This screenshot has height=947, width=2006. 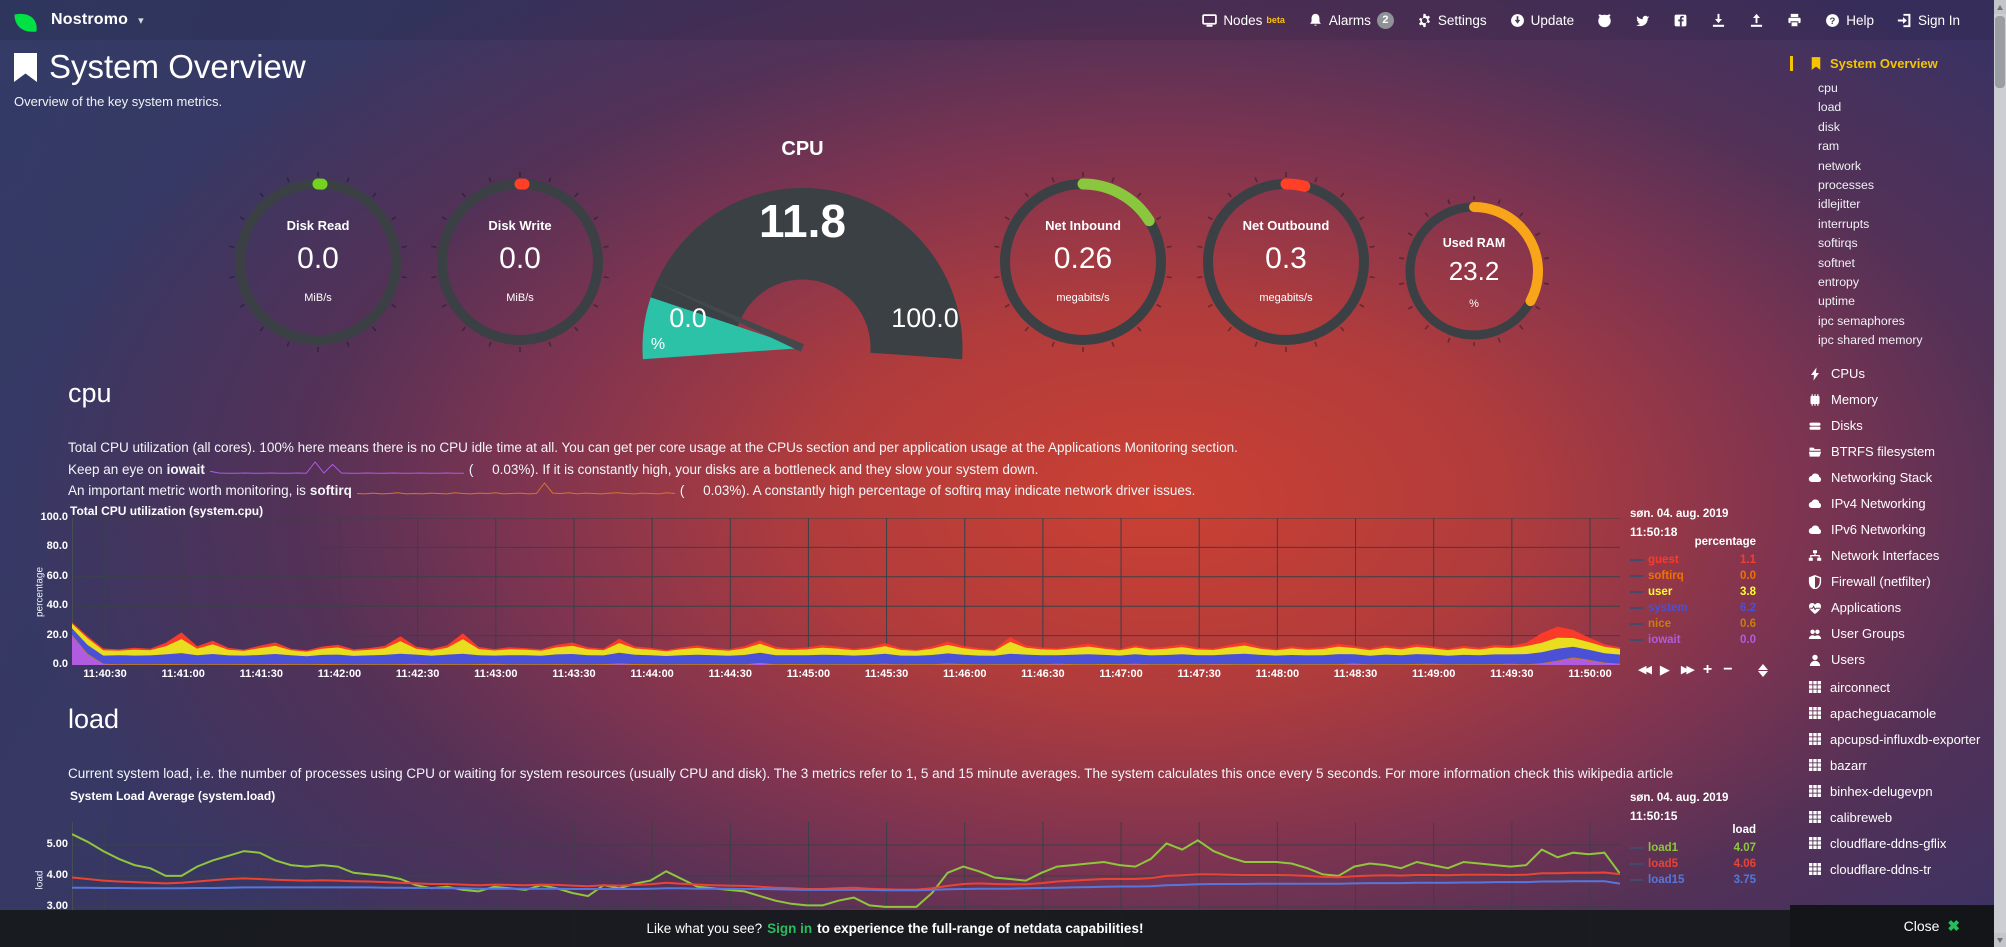 What do you see at coordinates (1728, 669) in the screenshot?
I see `zoom-out-button: −` at bounding box center [1728, 669].